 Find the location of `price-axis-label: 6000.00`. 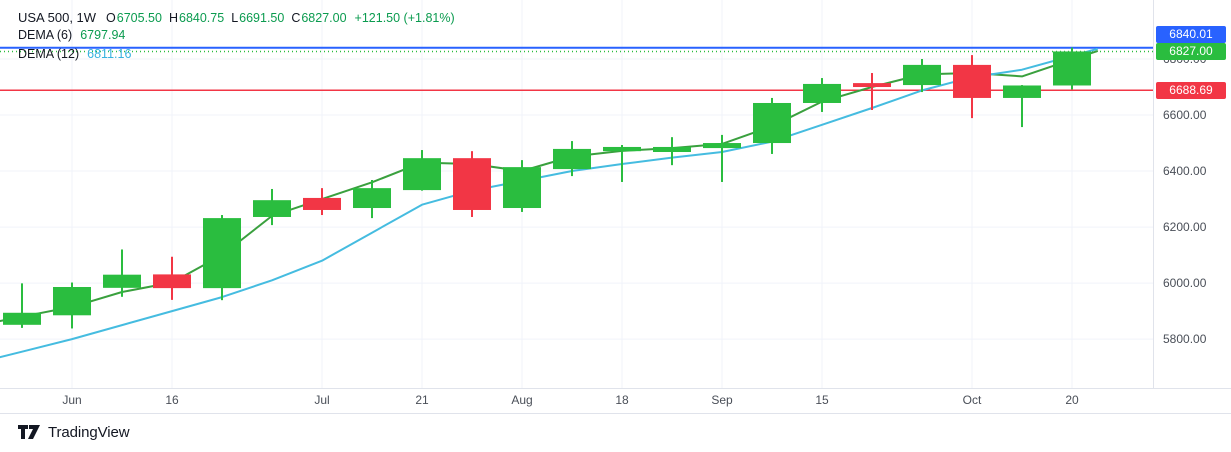

price-axis-label: 6000.00 is located at coordinates (1185, 282).